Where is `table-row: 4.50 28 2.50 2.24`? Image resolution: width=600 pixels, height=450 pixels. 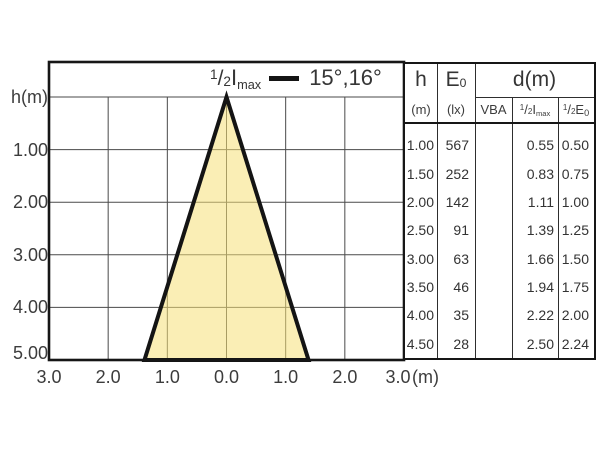 table-row: 4.50 28 2.50 2.24 is located at coordinates (499, 344).